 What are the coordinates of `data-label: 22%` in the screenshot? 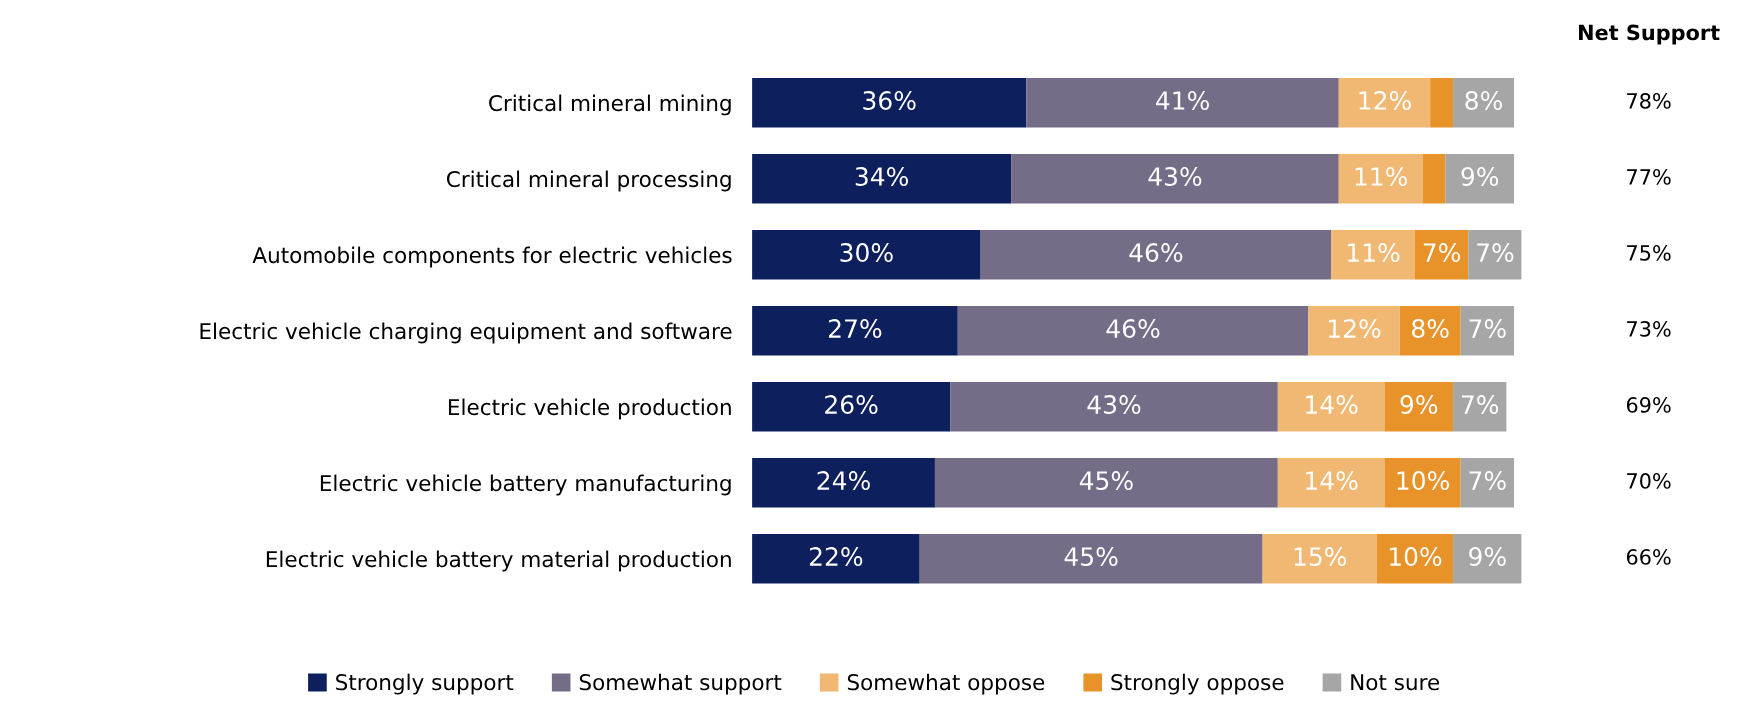 It's located at (836, 557).